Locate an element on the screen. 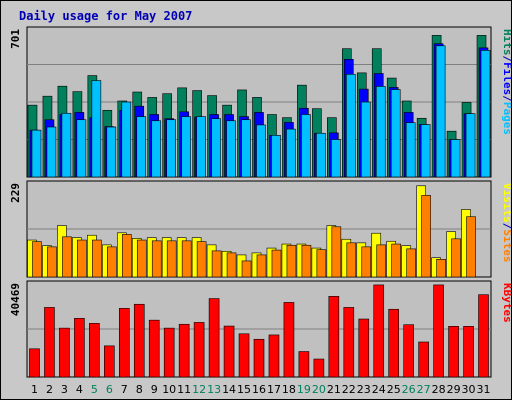  x-tick-label: 24 is located at coordinates (379, 389).